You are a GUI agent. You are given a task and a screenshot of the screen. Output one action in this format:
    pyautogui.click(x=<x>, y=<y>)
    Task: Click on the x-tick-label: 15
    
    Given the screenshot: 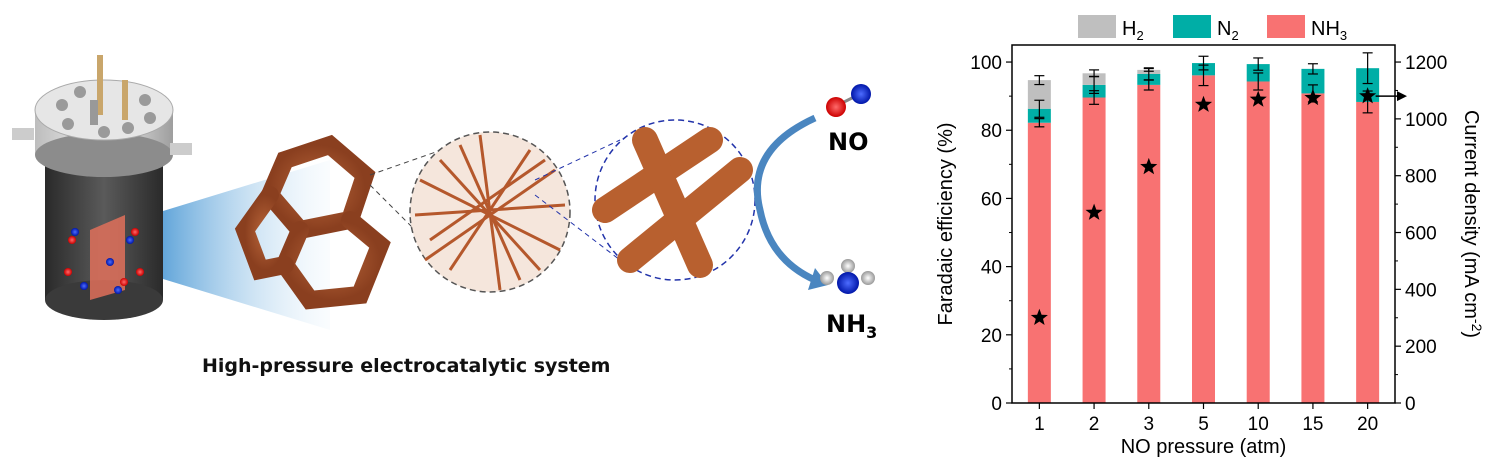 What is the action you would take?
    pyautogui.click(x=1312, y=424)
    